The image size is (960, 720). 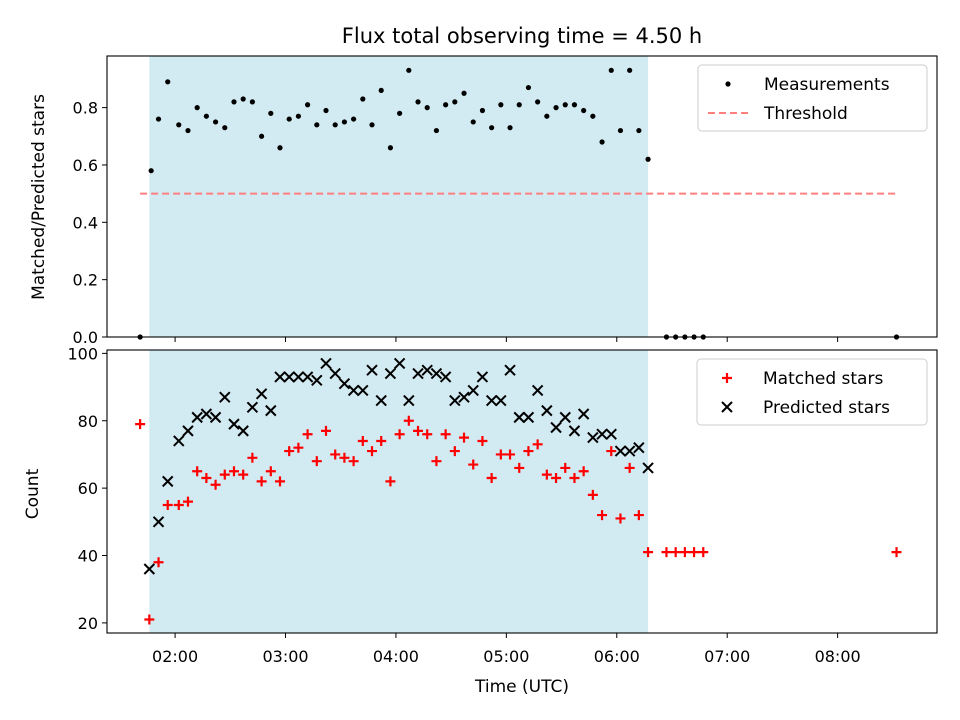 I want to click on y-tick-label: 80, so click(x=88, y=421).